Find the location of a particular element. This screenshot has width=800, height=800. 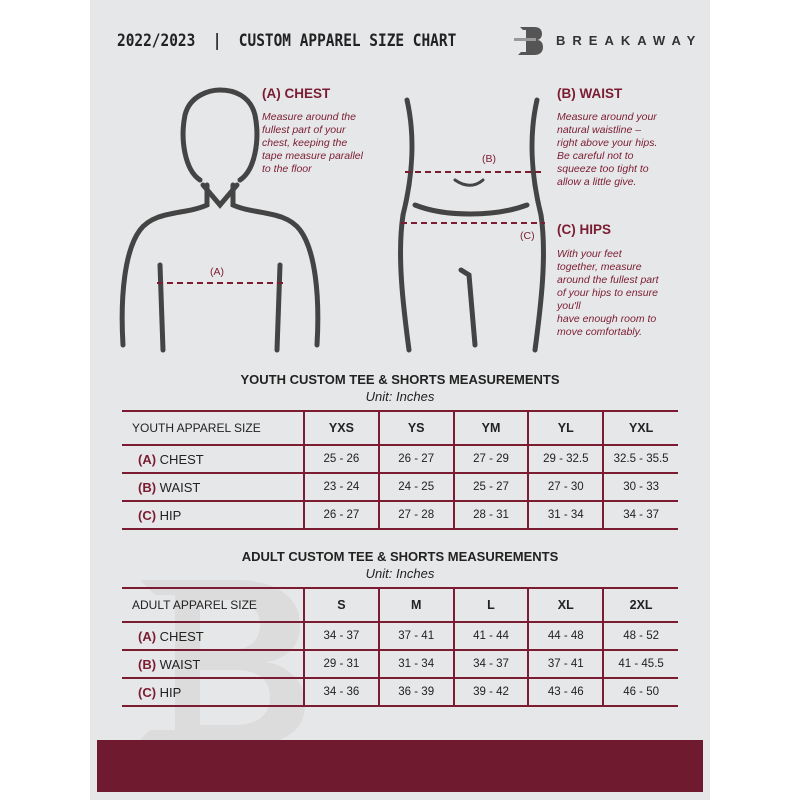

waist-marker: (B) is located at coordinates (489, 159).